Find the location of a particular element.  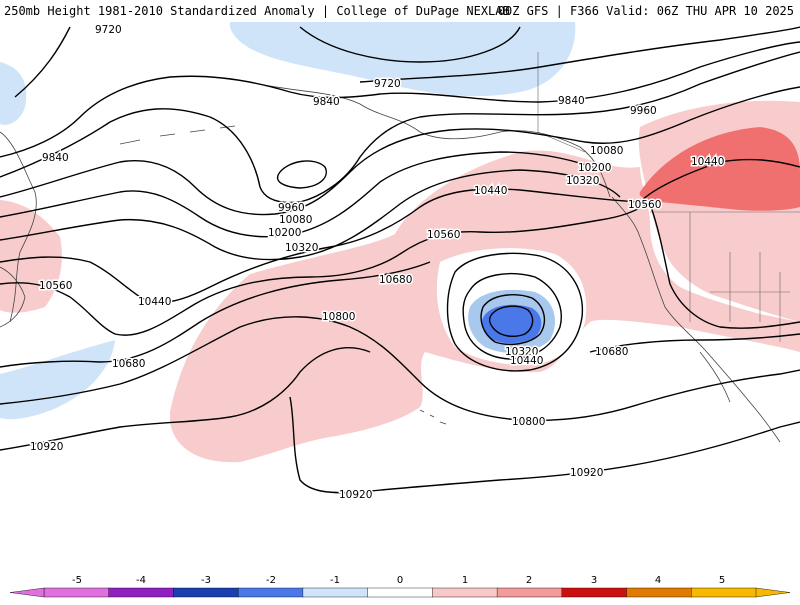

colorbar-ticks: -5 -4 -3 -2 -1 0 1 2 3 4 5 is located at coordinates (398, 580).